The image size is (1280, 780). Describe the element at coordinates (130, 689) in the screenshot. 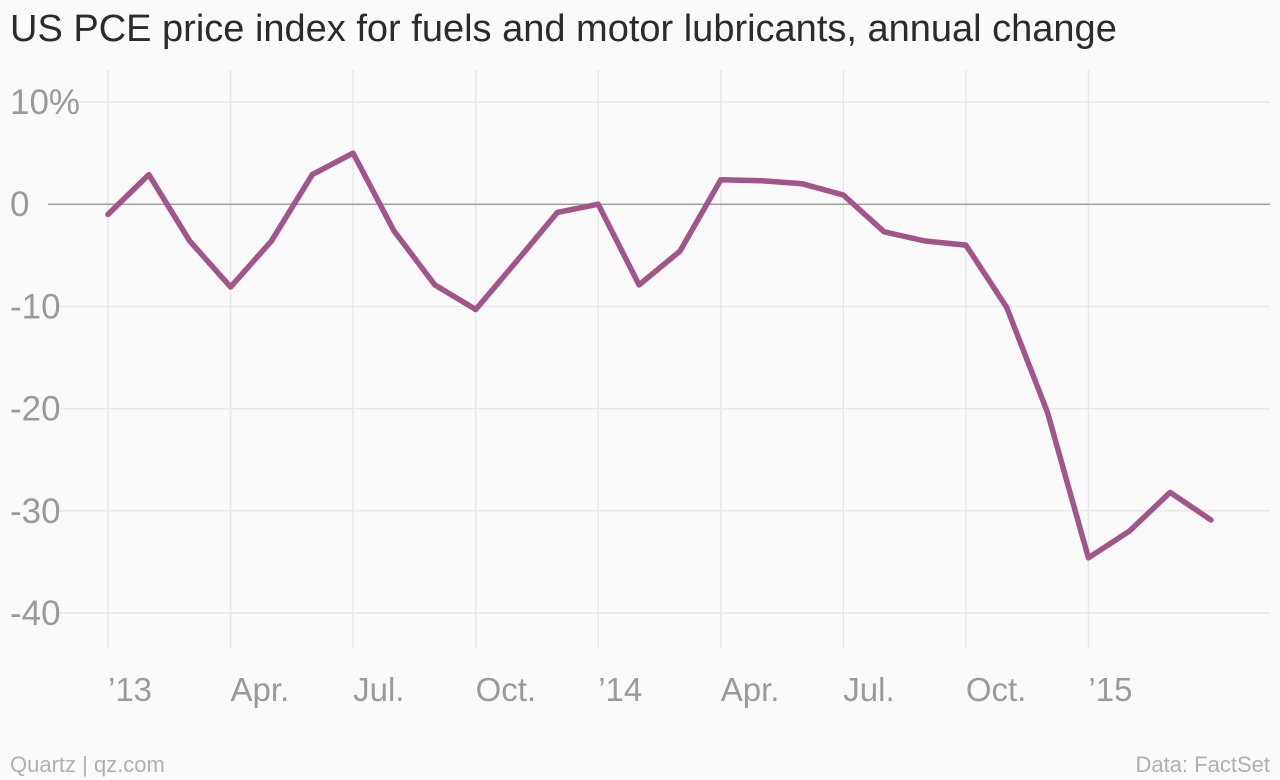

I see `x-tick-label: ’13` at that location.